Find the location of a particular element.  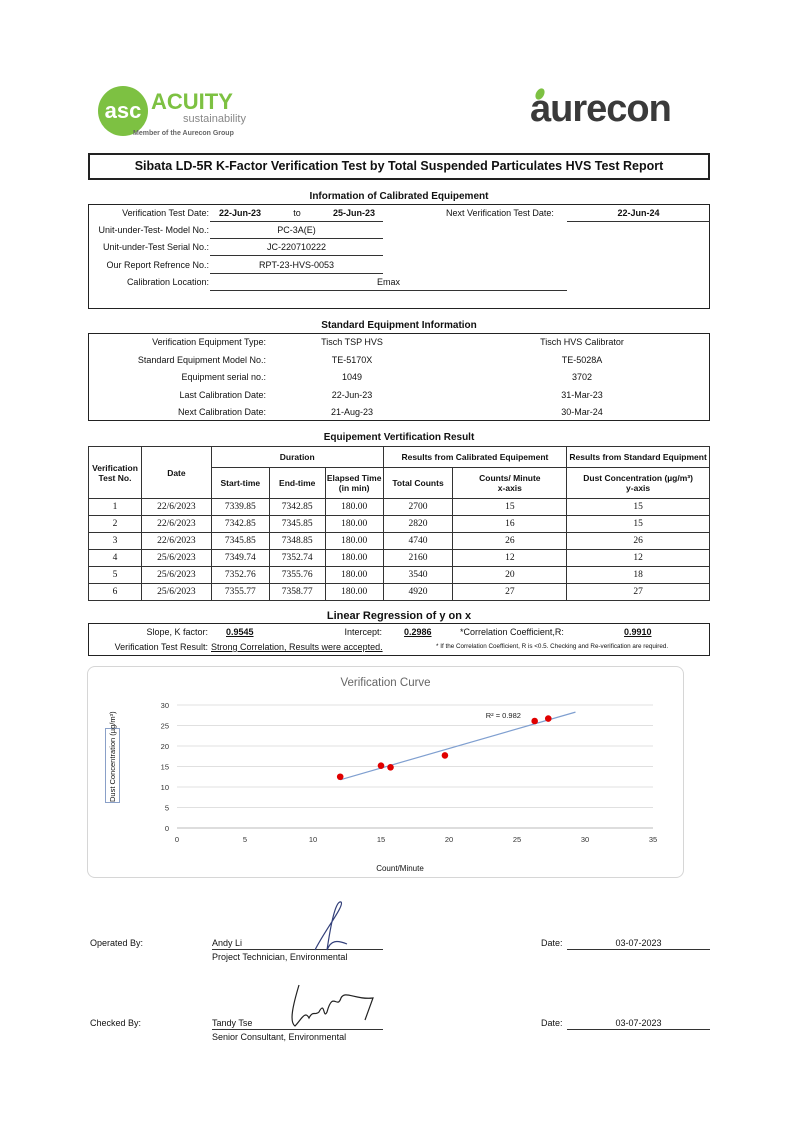

slope-value: 0.9545 is located at coordinates (240, 632).